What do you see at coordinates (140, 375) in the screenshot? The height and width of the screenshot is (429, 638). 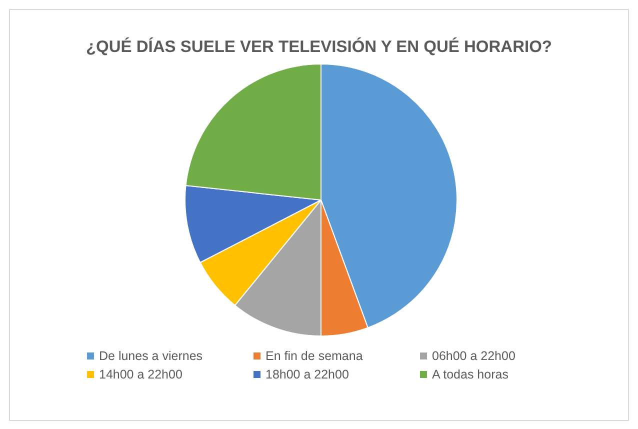 I see `legend-label: 14h00 a 22h00` at bounding box center [140, 375].